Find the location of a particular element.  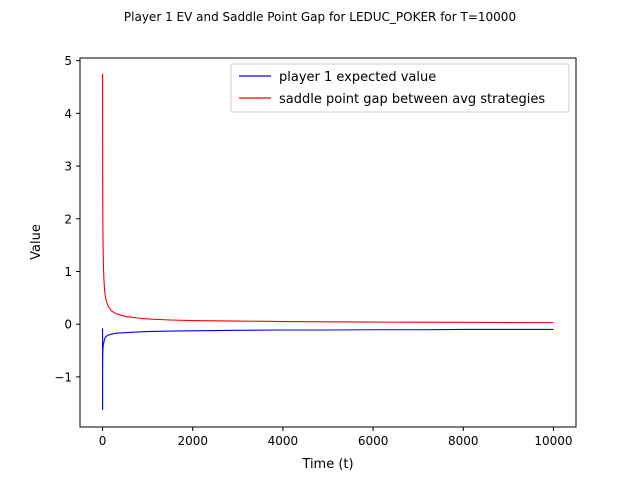

y-tick-label: 1 is located at coordinates (68, 272).